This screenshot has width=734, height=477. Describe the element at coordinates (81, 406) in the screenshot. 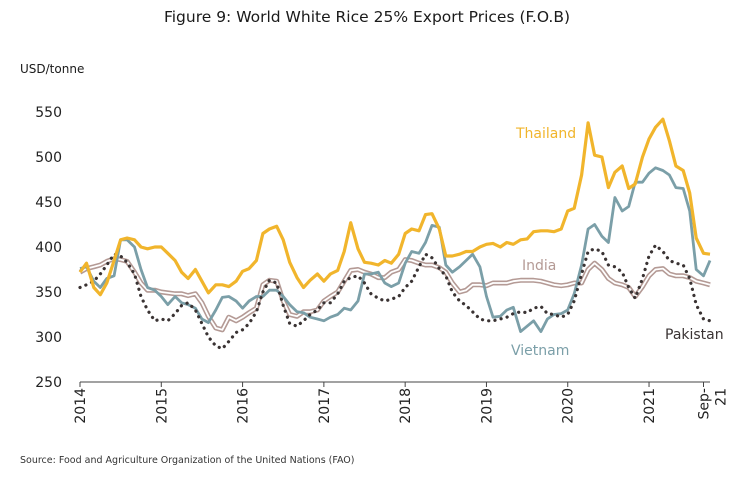

I see `x-tick-label: 2014` at that location.